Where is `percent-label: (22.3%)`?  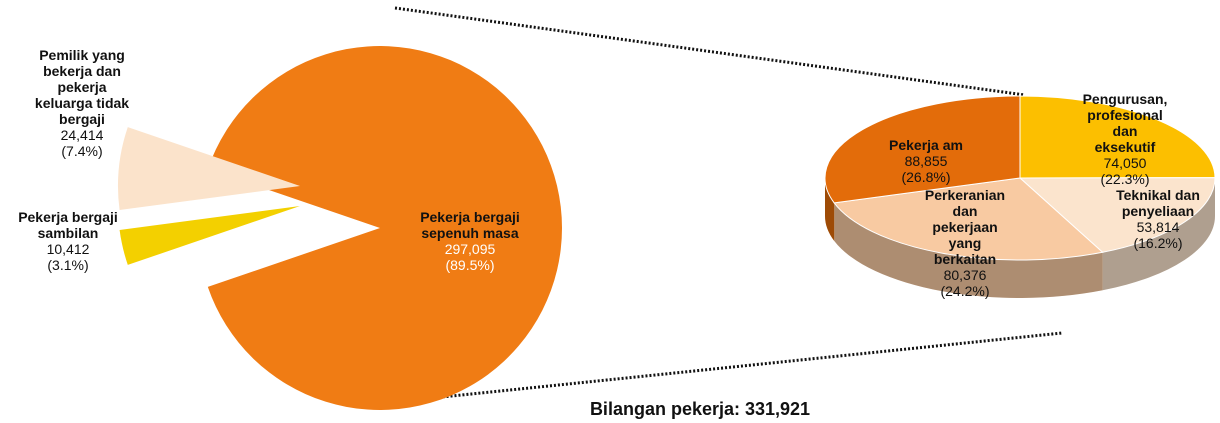 percent-label: (22.3%) is located at coordinates (1124, 179).